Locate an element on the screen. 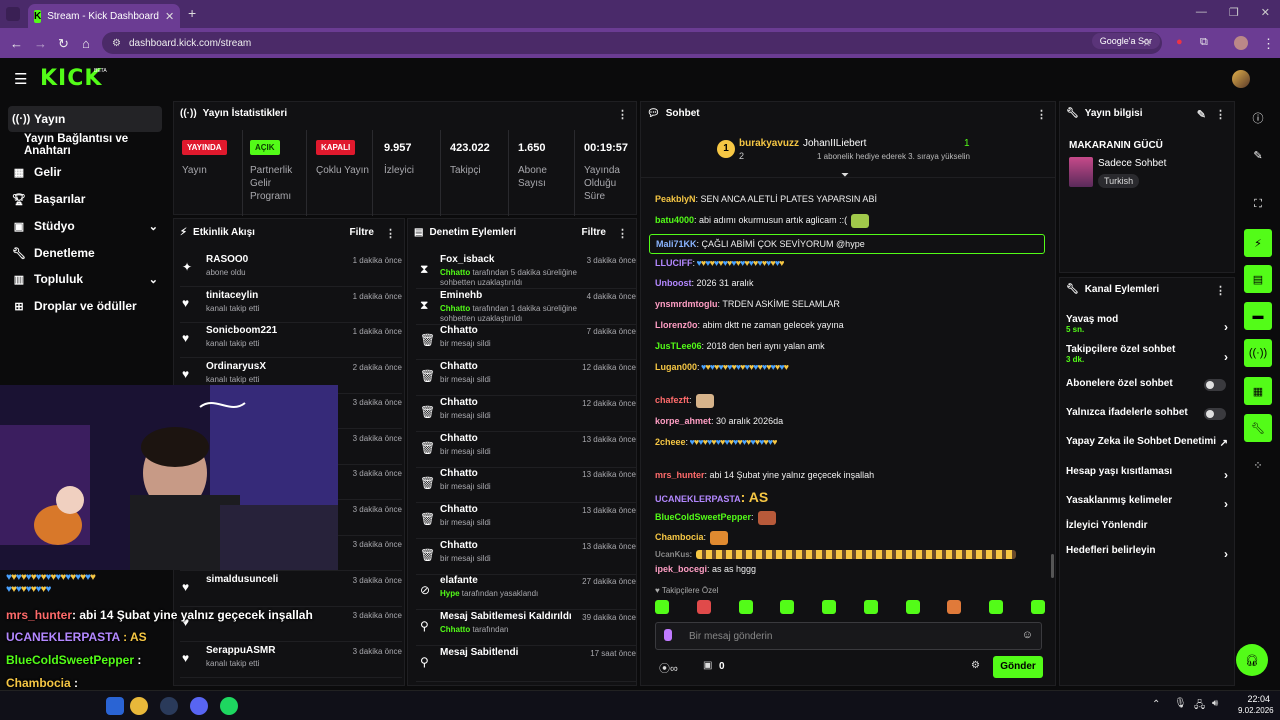 This screenshot has width=1280, height=720. browser-menu-icon: ⋮ is located at coordinates (1268, 43).